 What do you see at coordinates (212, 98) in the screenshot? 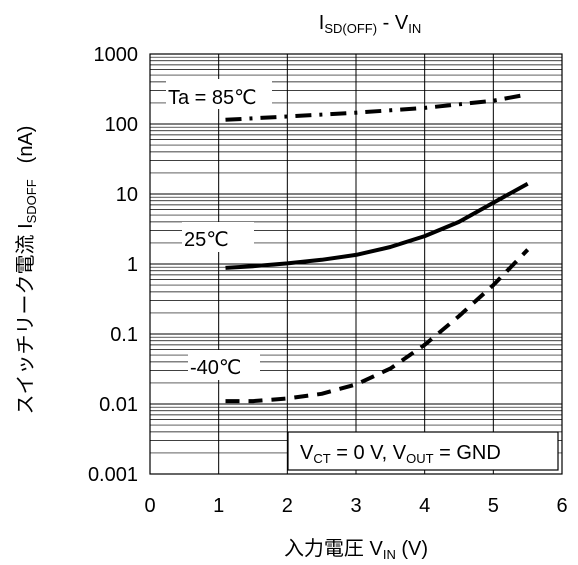
I see `label-85c: Ta = 85℃` at bounding box center [212, 98].